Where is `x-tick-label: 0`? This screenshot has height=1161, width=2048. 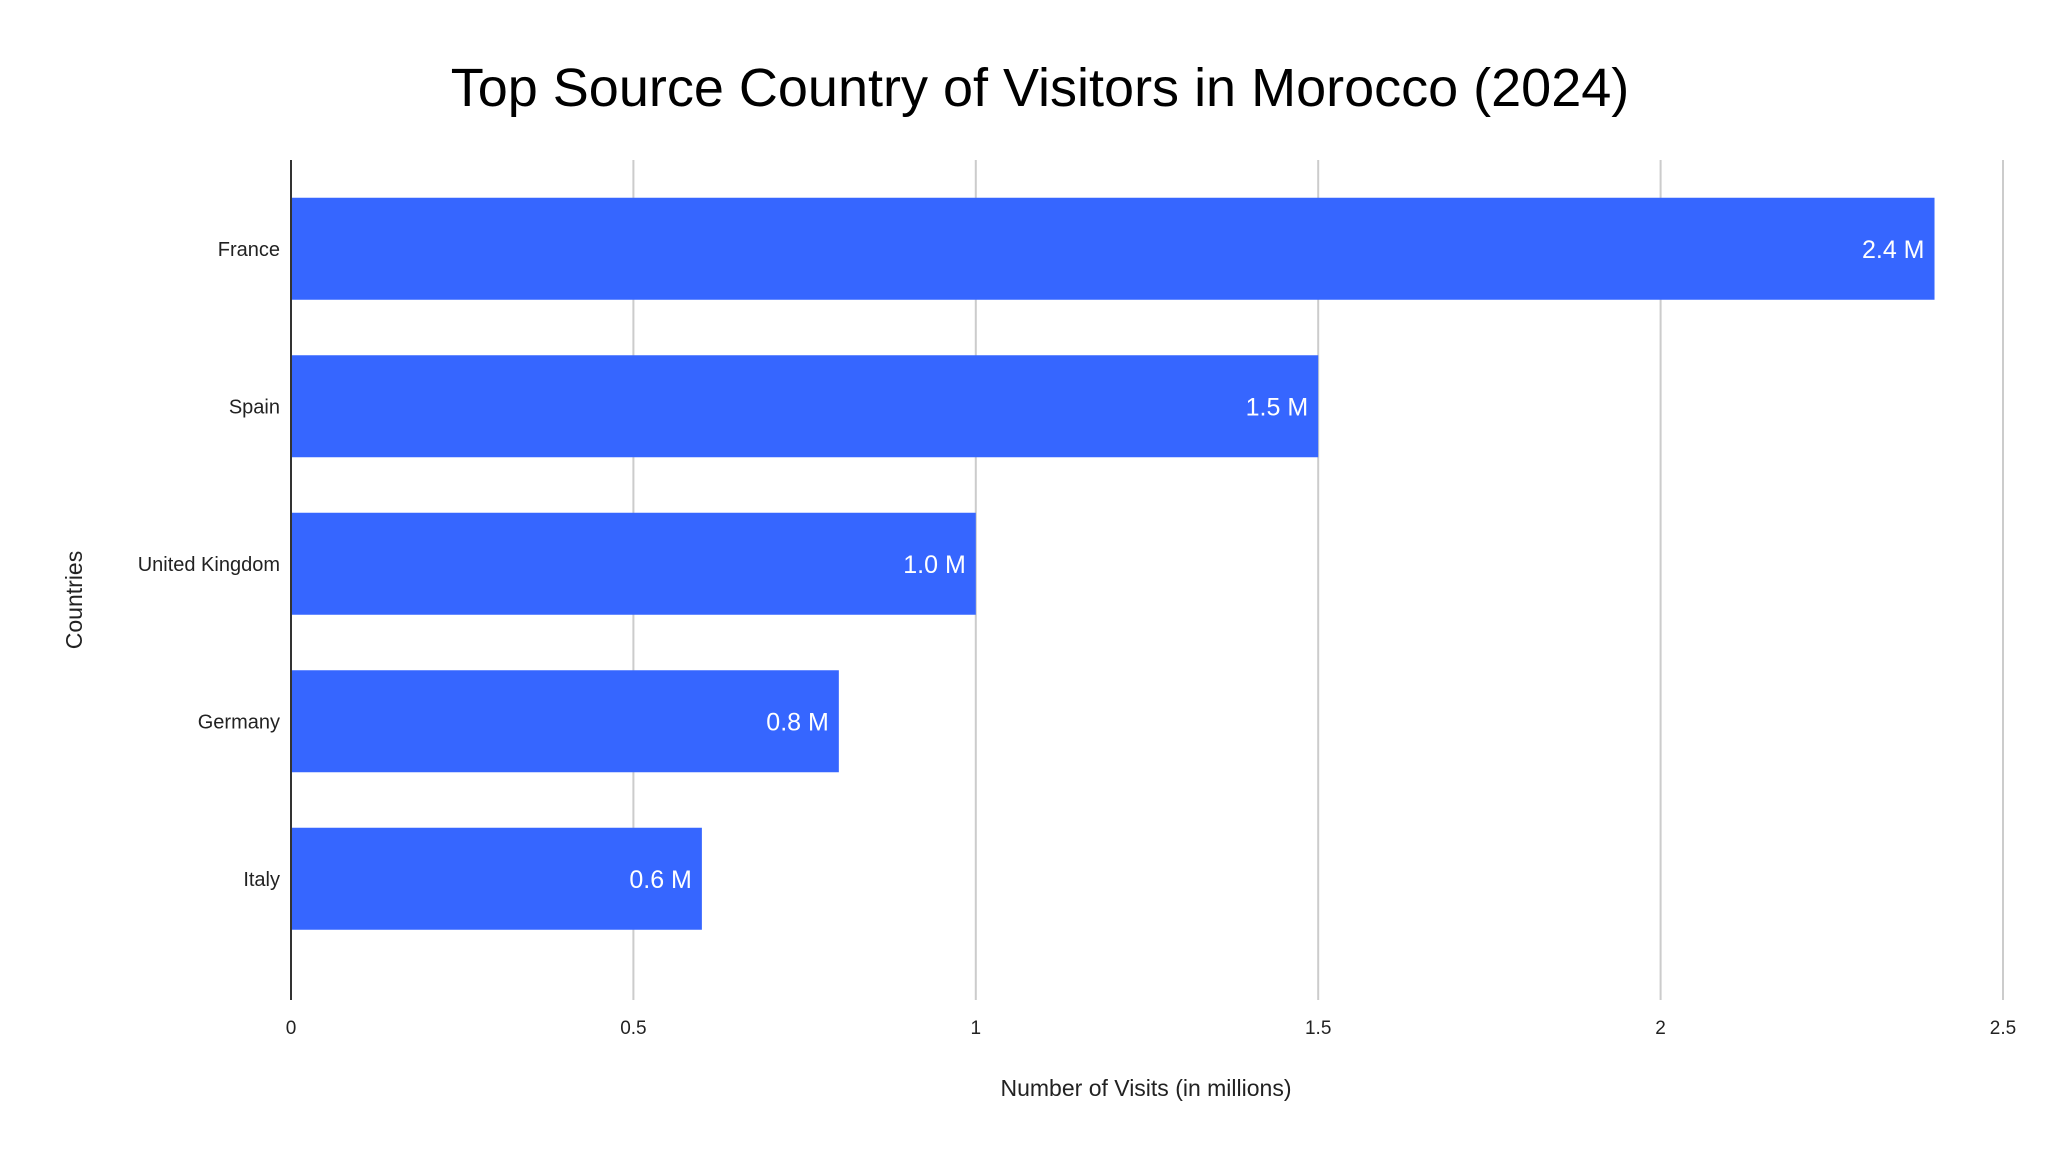 x-tick-label: 0 is located at coordinates (291, 1028).